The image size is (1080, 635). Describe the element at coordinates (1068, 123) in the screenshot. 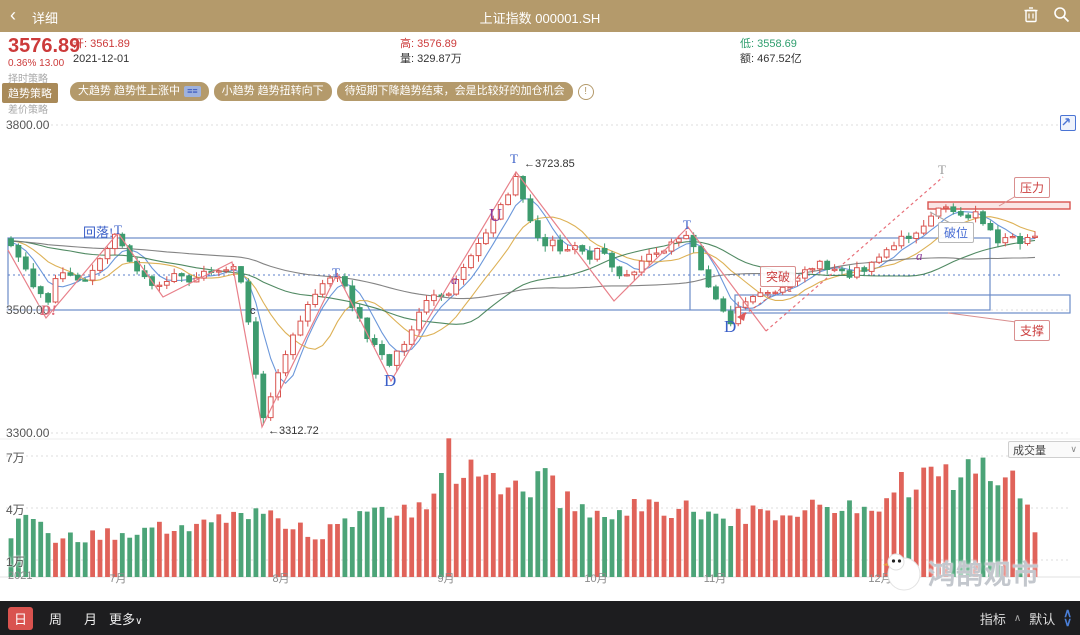

I see `expand-chart-icon` at that location.